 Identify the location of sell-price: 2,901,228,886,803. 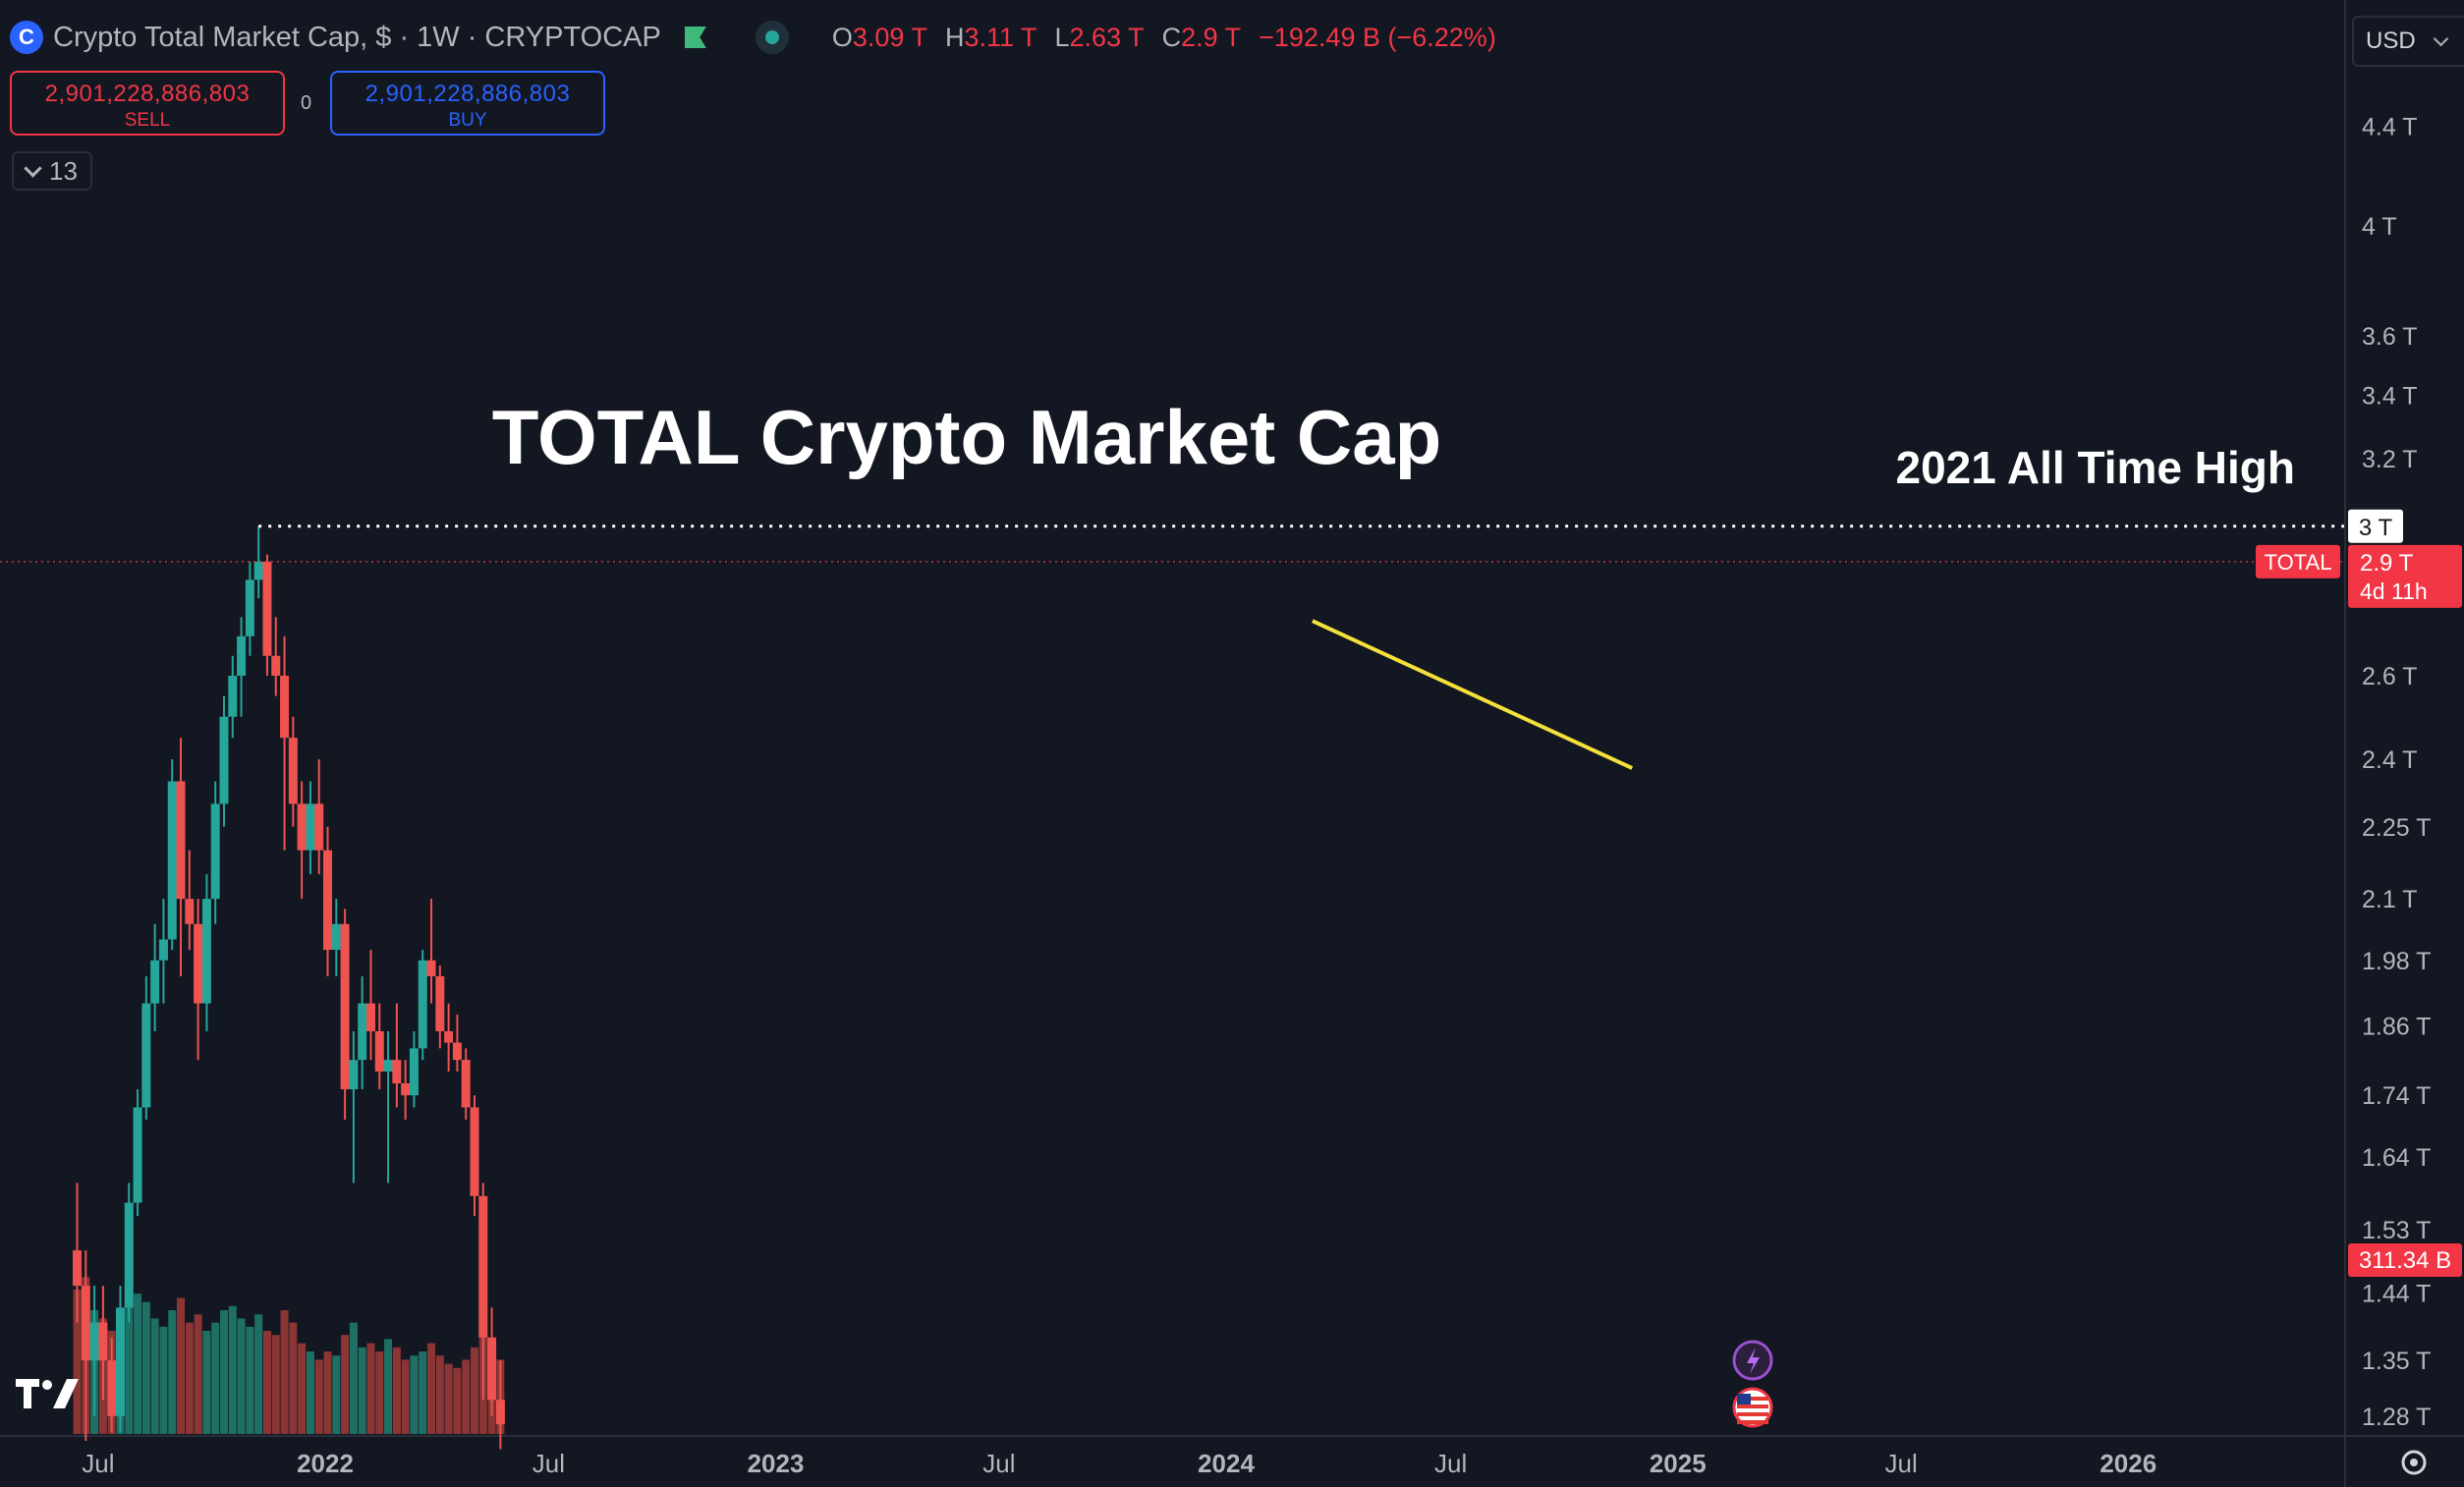
(147, 94).